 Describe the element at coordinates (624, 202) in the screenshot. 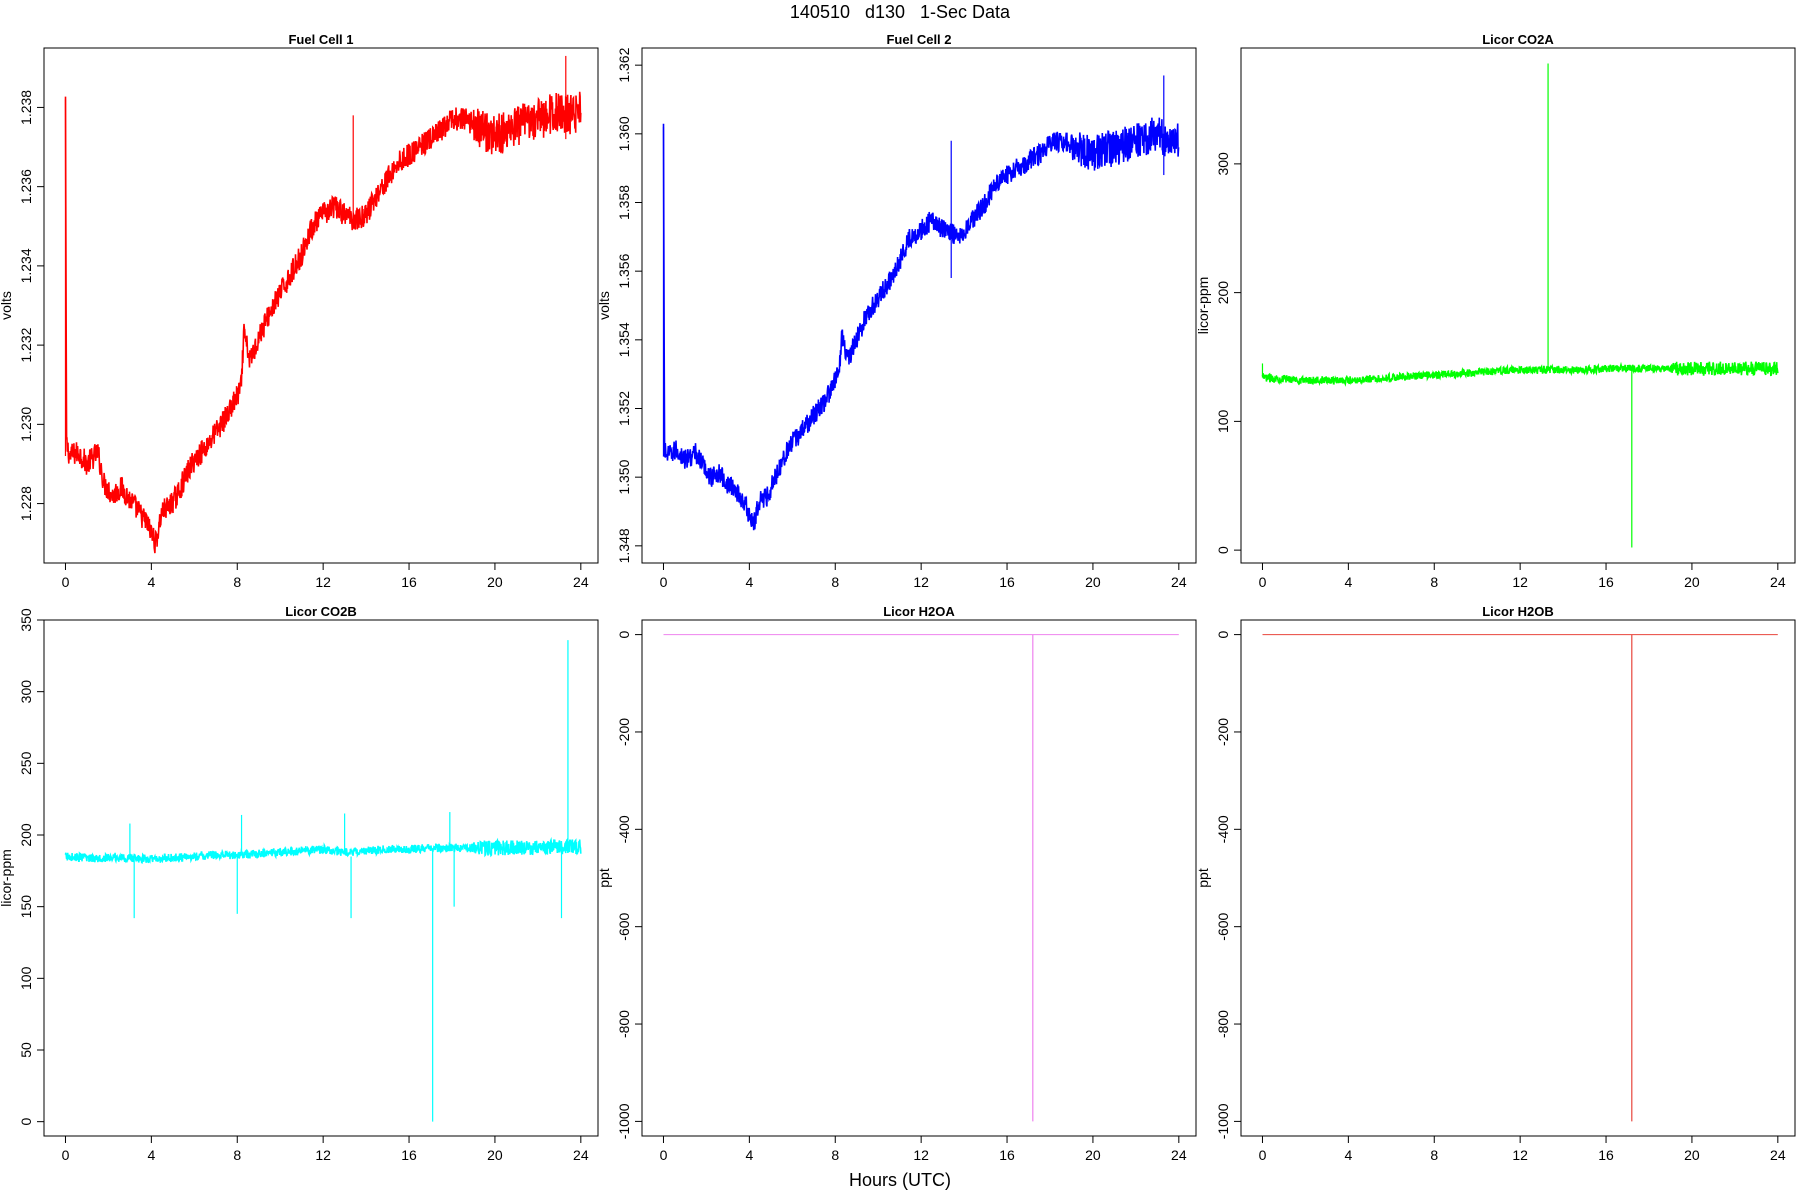

I see `y-tick-label: 1.358` at that location.